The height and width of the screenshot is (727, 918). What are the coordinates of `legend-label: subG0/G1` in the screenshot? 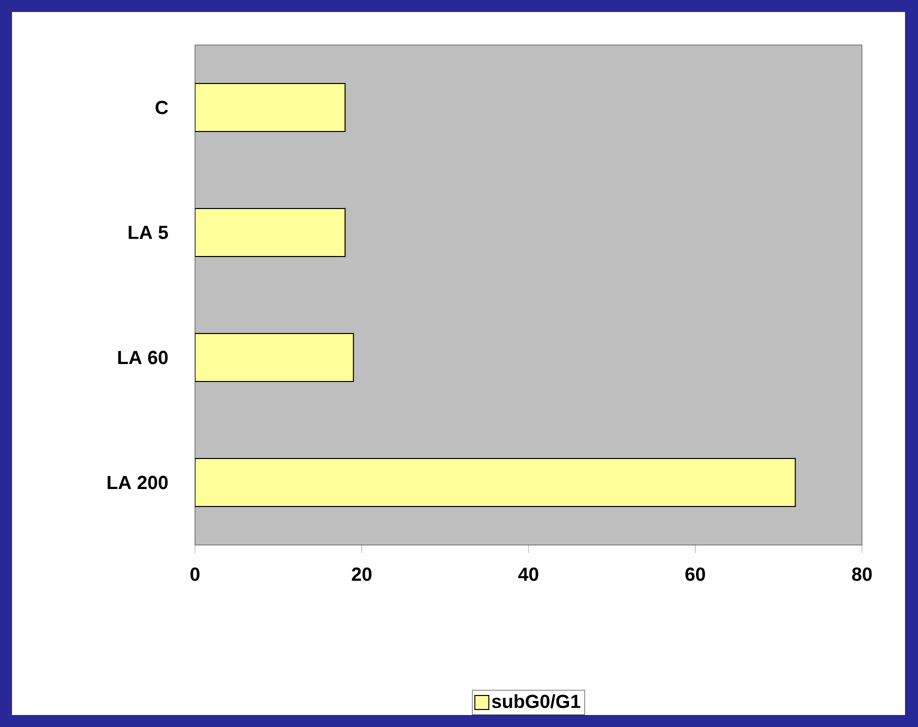 It's located at (536, 701).